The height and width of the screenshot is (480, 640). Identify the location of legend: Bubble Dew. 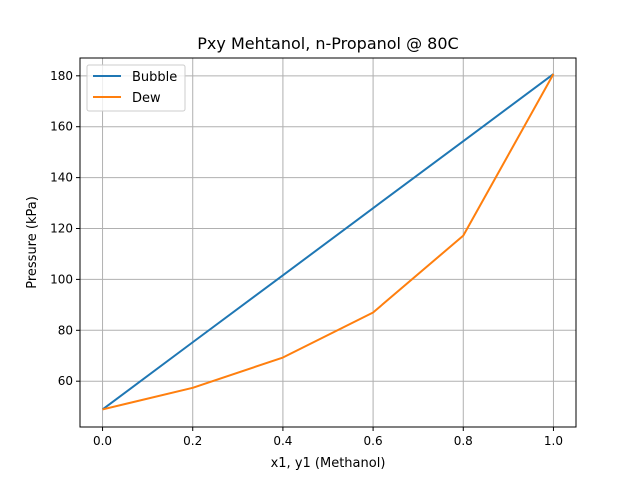
(136, 88).